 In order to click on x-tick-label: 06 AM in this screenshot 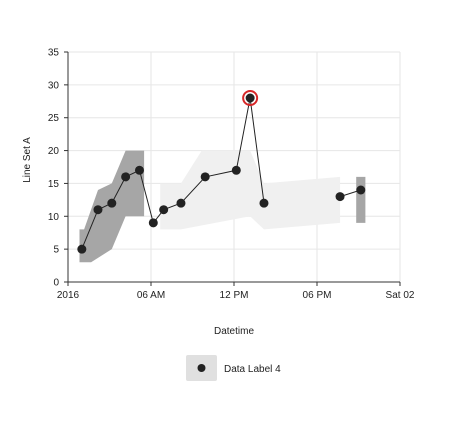, I will do `click(151, 295)`.